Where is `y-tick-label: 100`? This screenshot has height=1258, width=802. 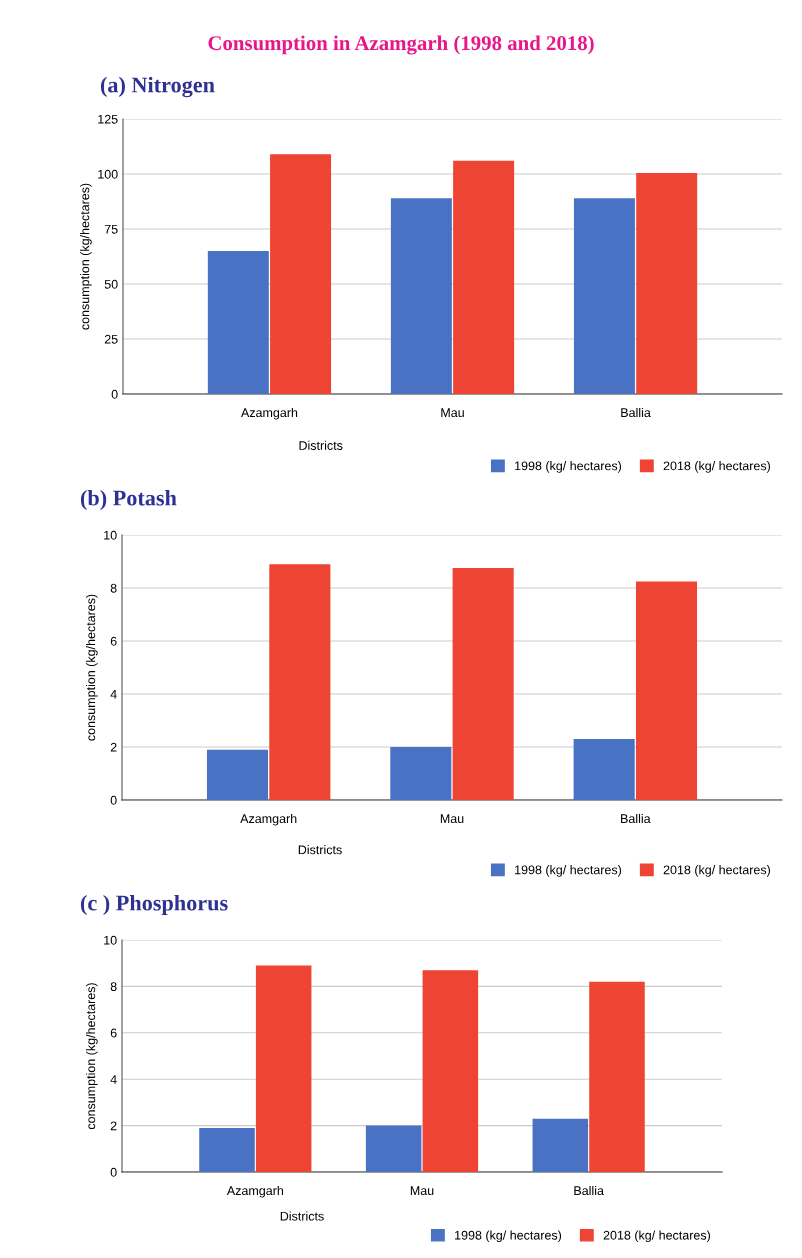 y-tick-label: 100 is located at coordinates (108, 174).